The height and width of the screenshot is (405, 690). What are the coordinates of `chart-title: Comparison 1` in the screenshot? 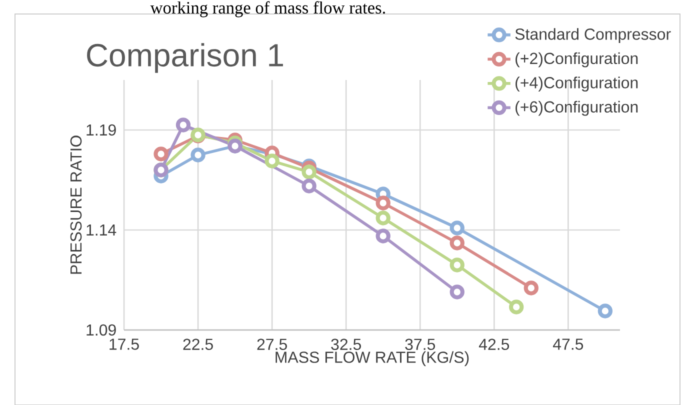 It's located at (185, 57).